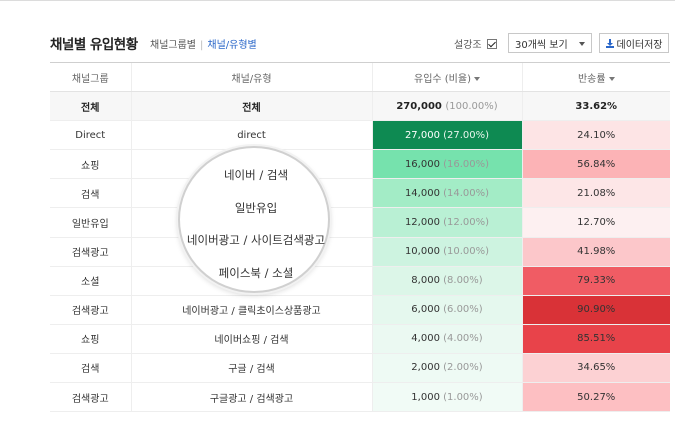 Image resolution: width=675 pixels, height=432 pixels. I want to click on cell-bounce: 34.65%, so click(595, 368).